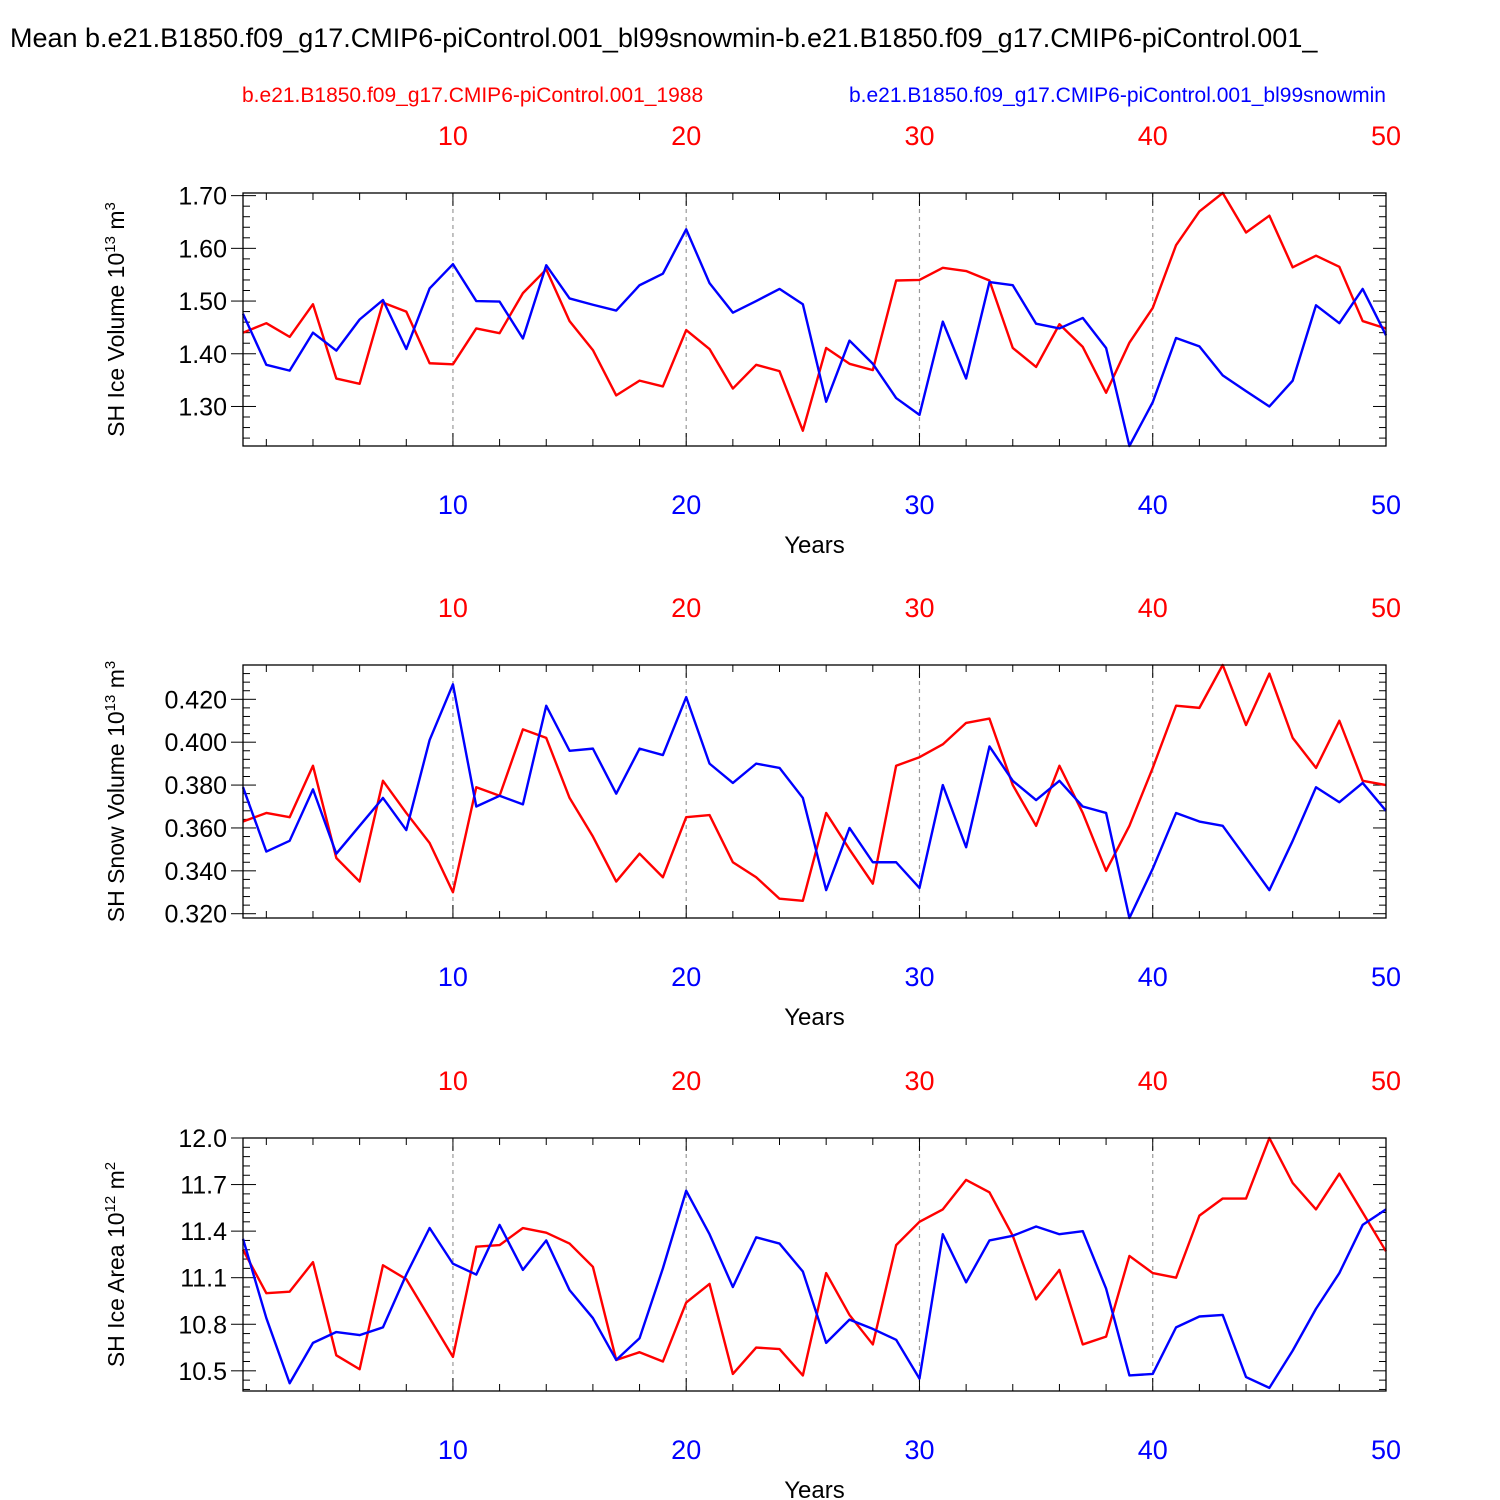 The height and width of the screenshot is (1500, 1500). I want to click on y-tick-label: 0.400, so click(195, 743).